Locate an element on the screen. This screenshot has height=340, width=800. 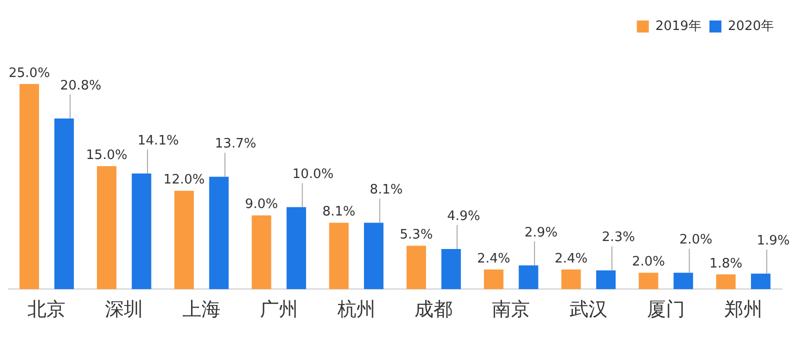
x-tick-label: 深圳 is located at coordinates (124, 309).